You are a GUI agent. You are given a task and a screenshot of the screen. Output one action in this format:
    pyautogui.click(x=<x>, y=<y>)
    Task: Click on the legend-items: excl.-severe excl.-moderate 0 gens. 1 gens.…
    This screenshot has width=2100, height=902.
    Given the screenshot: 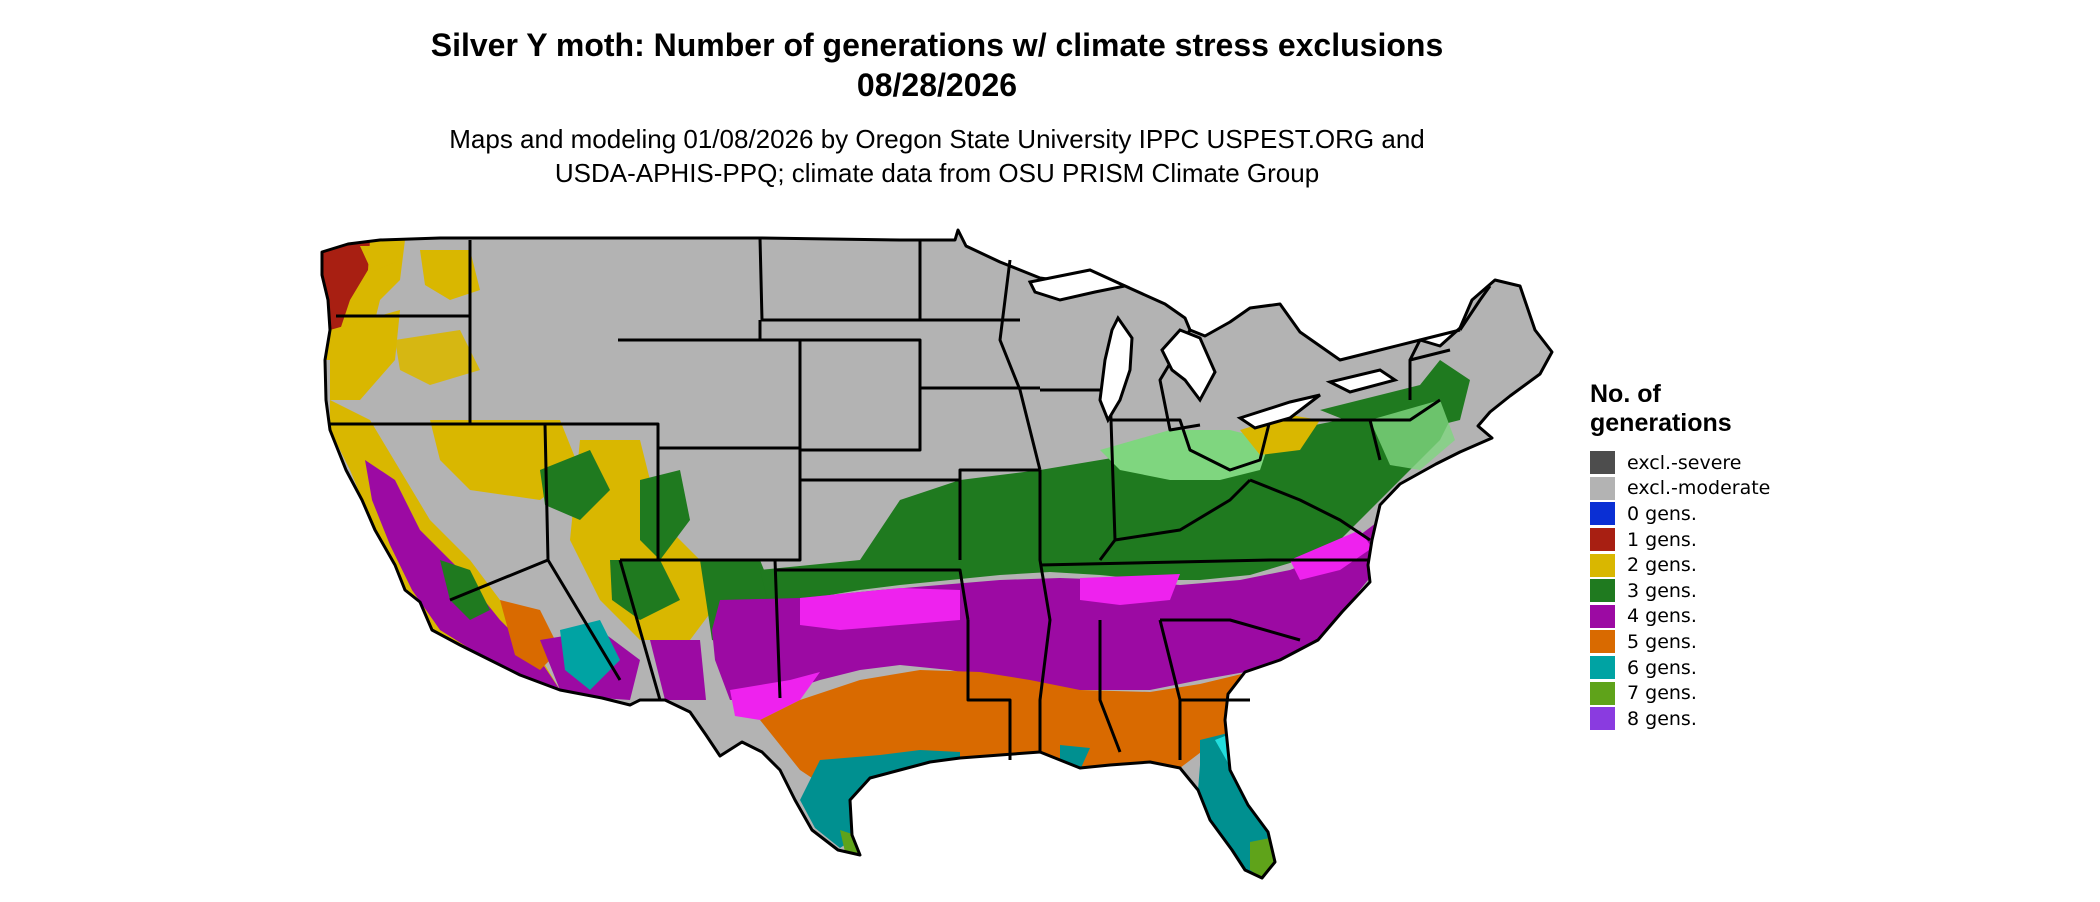 What is the action you would take?
    pyautogui.click(x=1690, y=591)
    